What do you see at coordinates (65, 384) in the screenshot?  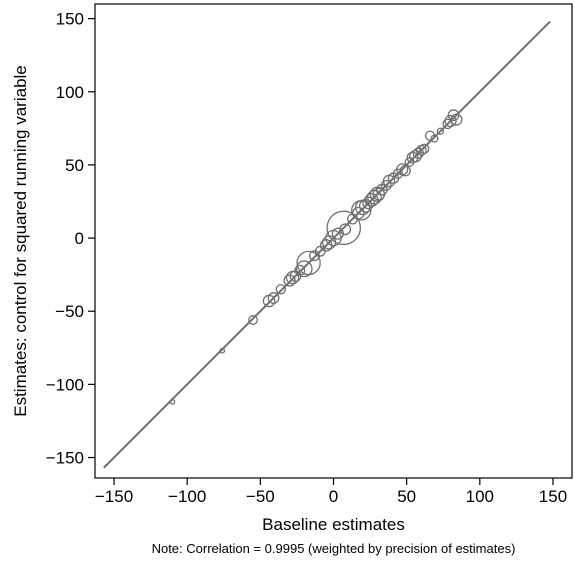 I see `y-tick-label: −100` at bounding box center [65, 384].